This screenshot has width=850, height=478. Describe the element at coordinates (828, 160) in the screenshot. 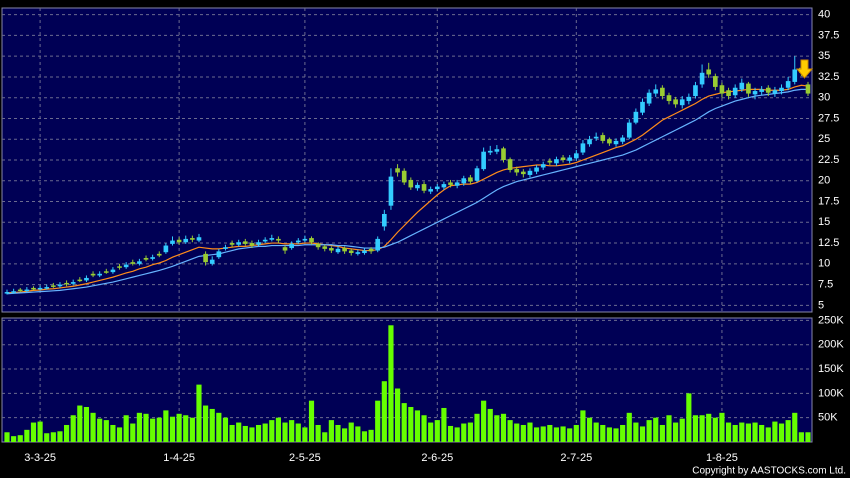

I see `y-tick-label: 22.5` at that location.